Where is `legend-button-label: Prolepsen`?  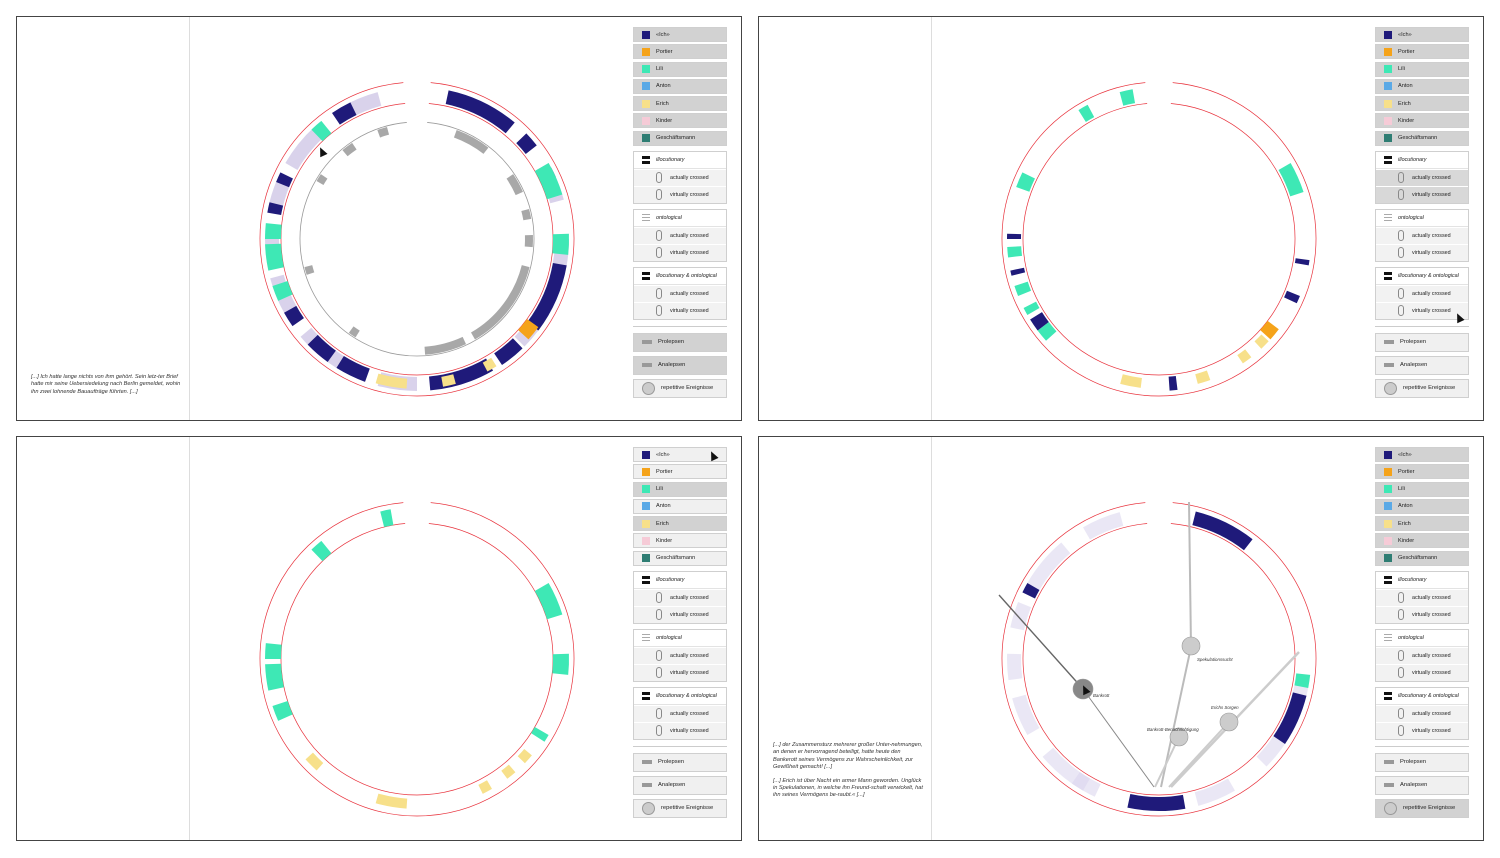
legend-button-label: Prolepsen is located at coordinates (671, 762).